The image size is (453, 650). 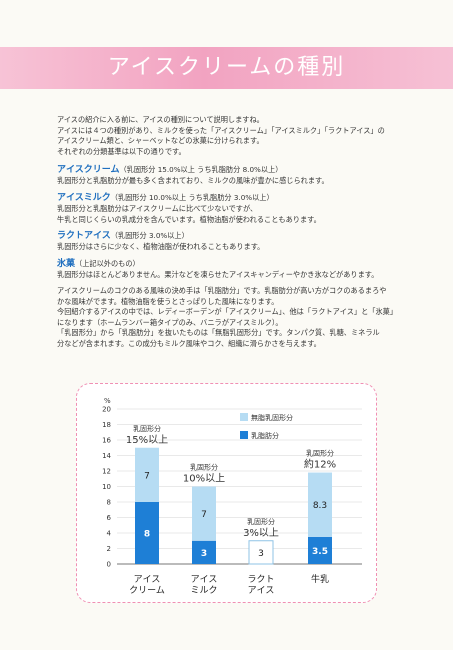 What do you see at coordinates (261, 533) in the screenshot?
I see `bar-annotation-value: 3%以上` at bounding box center [261, 533].